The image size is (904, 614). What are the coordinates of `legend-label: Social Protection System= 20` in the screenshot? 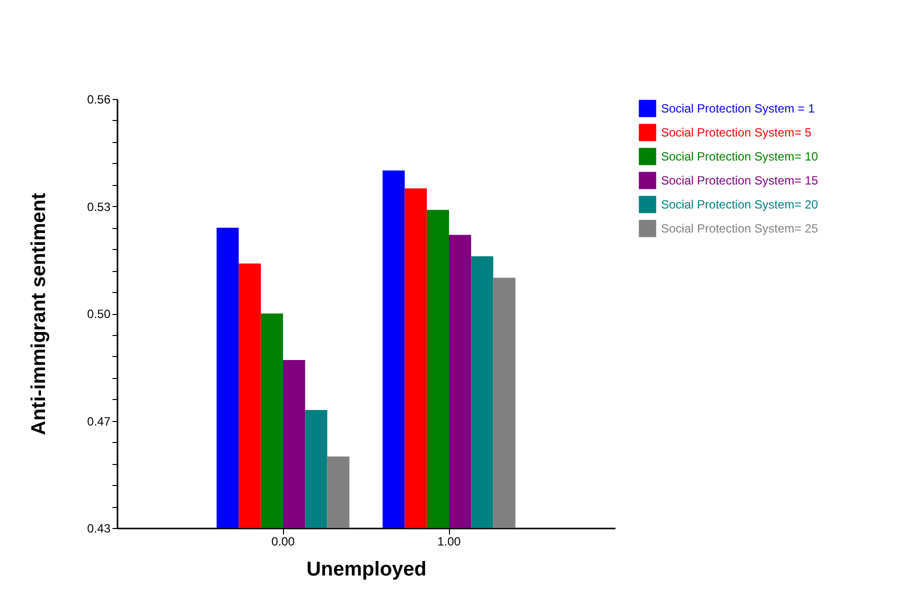 It's located at (739, 205).